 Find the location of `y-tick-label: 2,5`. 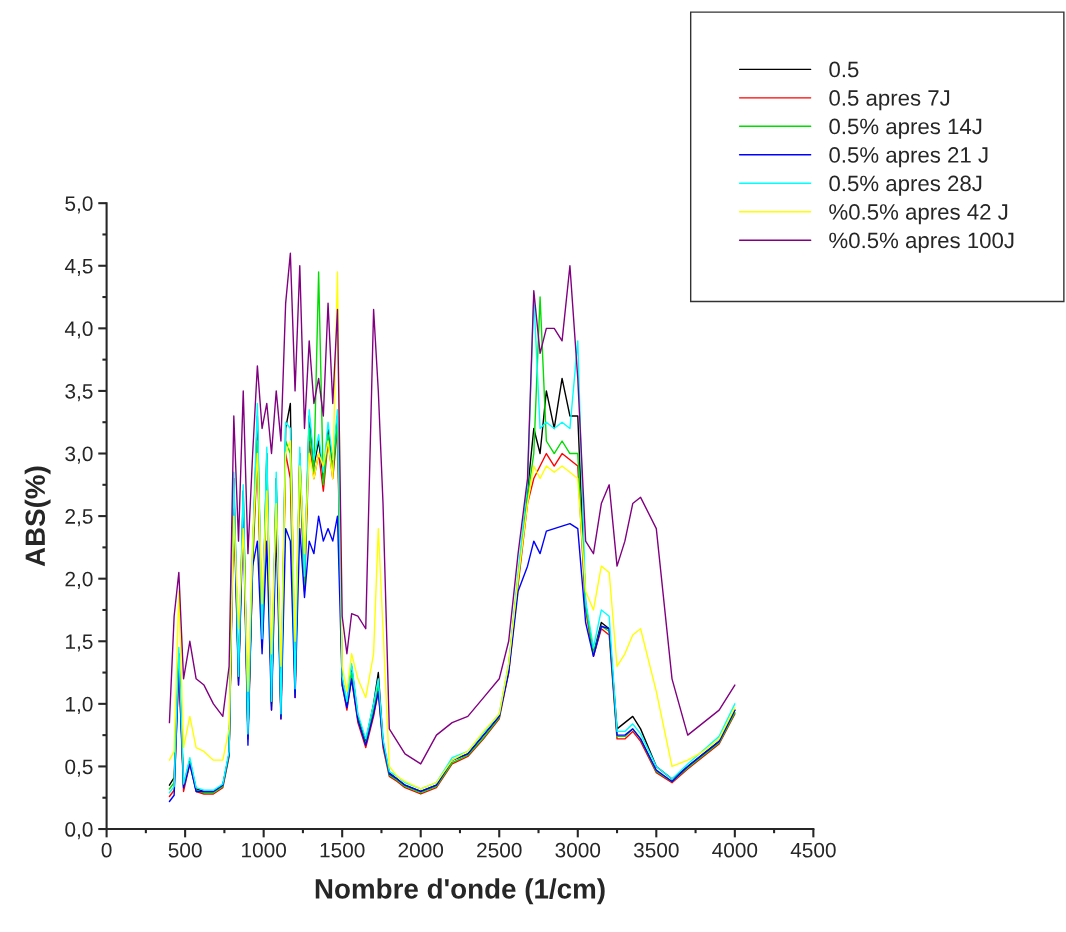

y-tick-label: 2,5 is located at coordinates (79, 518).